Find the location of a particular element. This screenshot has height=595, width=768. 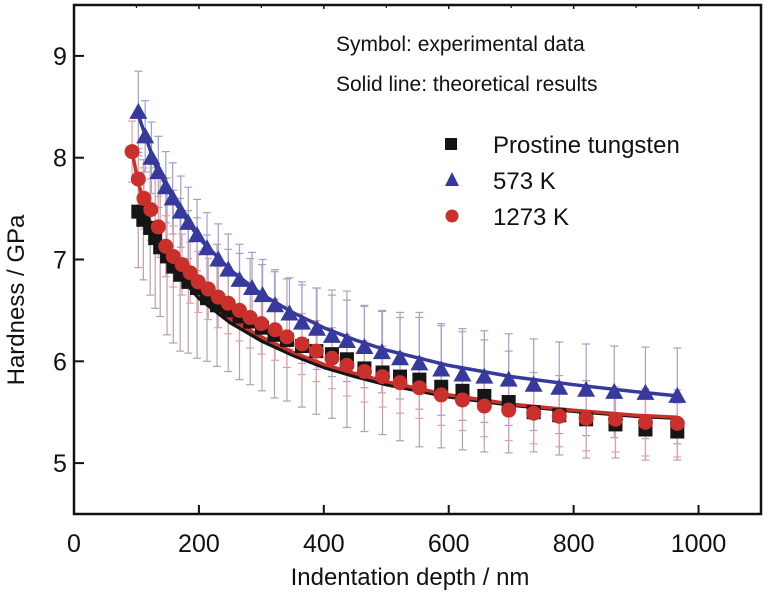

y-tick-label: 5 is located at coordinates (60, 464).